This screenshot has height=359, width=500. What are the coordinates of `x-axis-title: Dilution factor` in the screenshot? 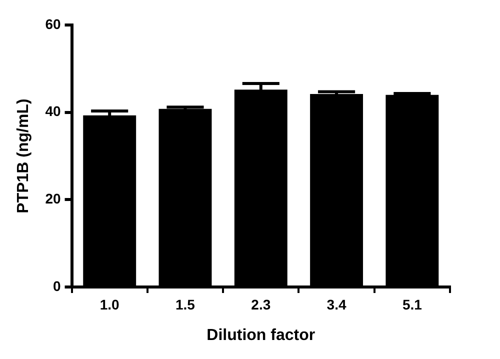 It's located at (261, 335).